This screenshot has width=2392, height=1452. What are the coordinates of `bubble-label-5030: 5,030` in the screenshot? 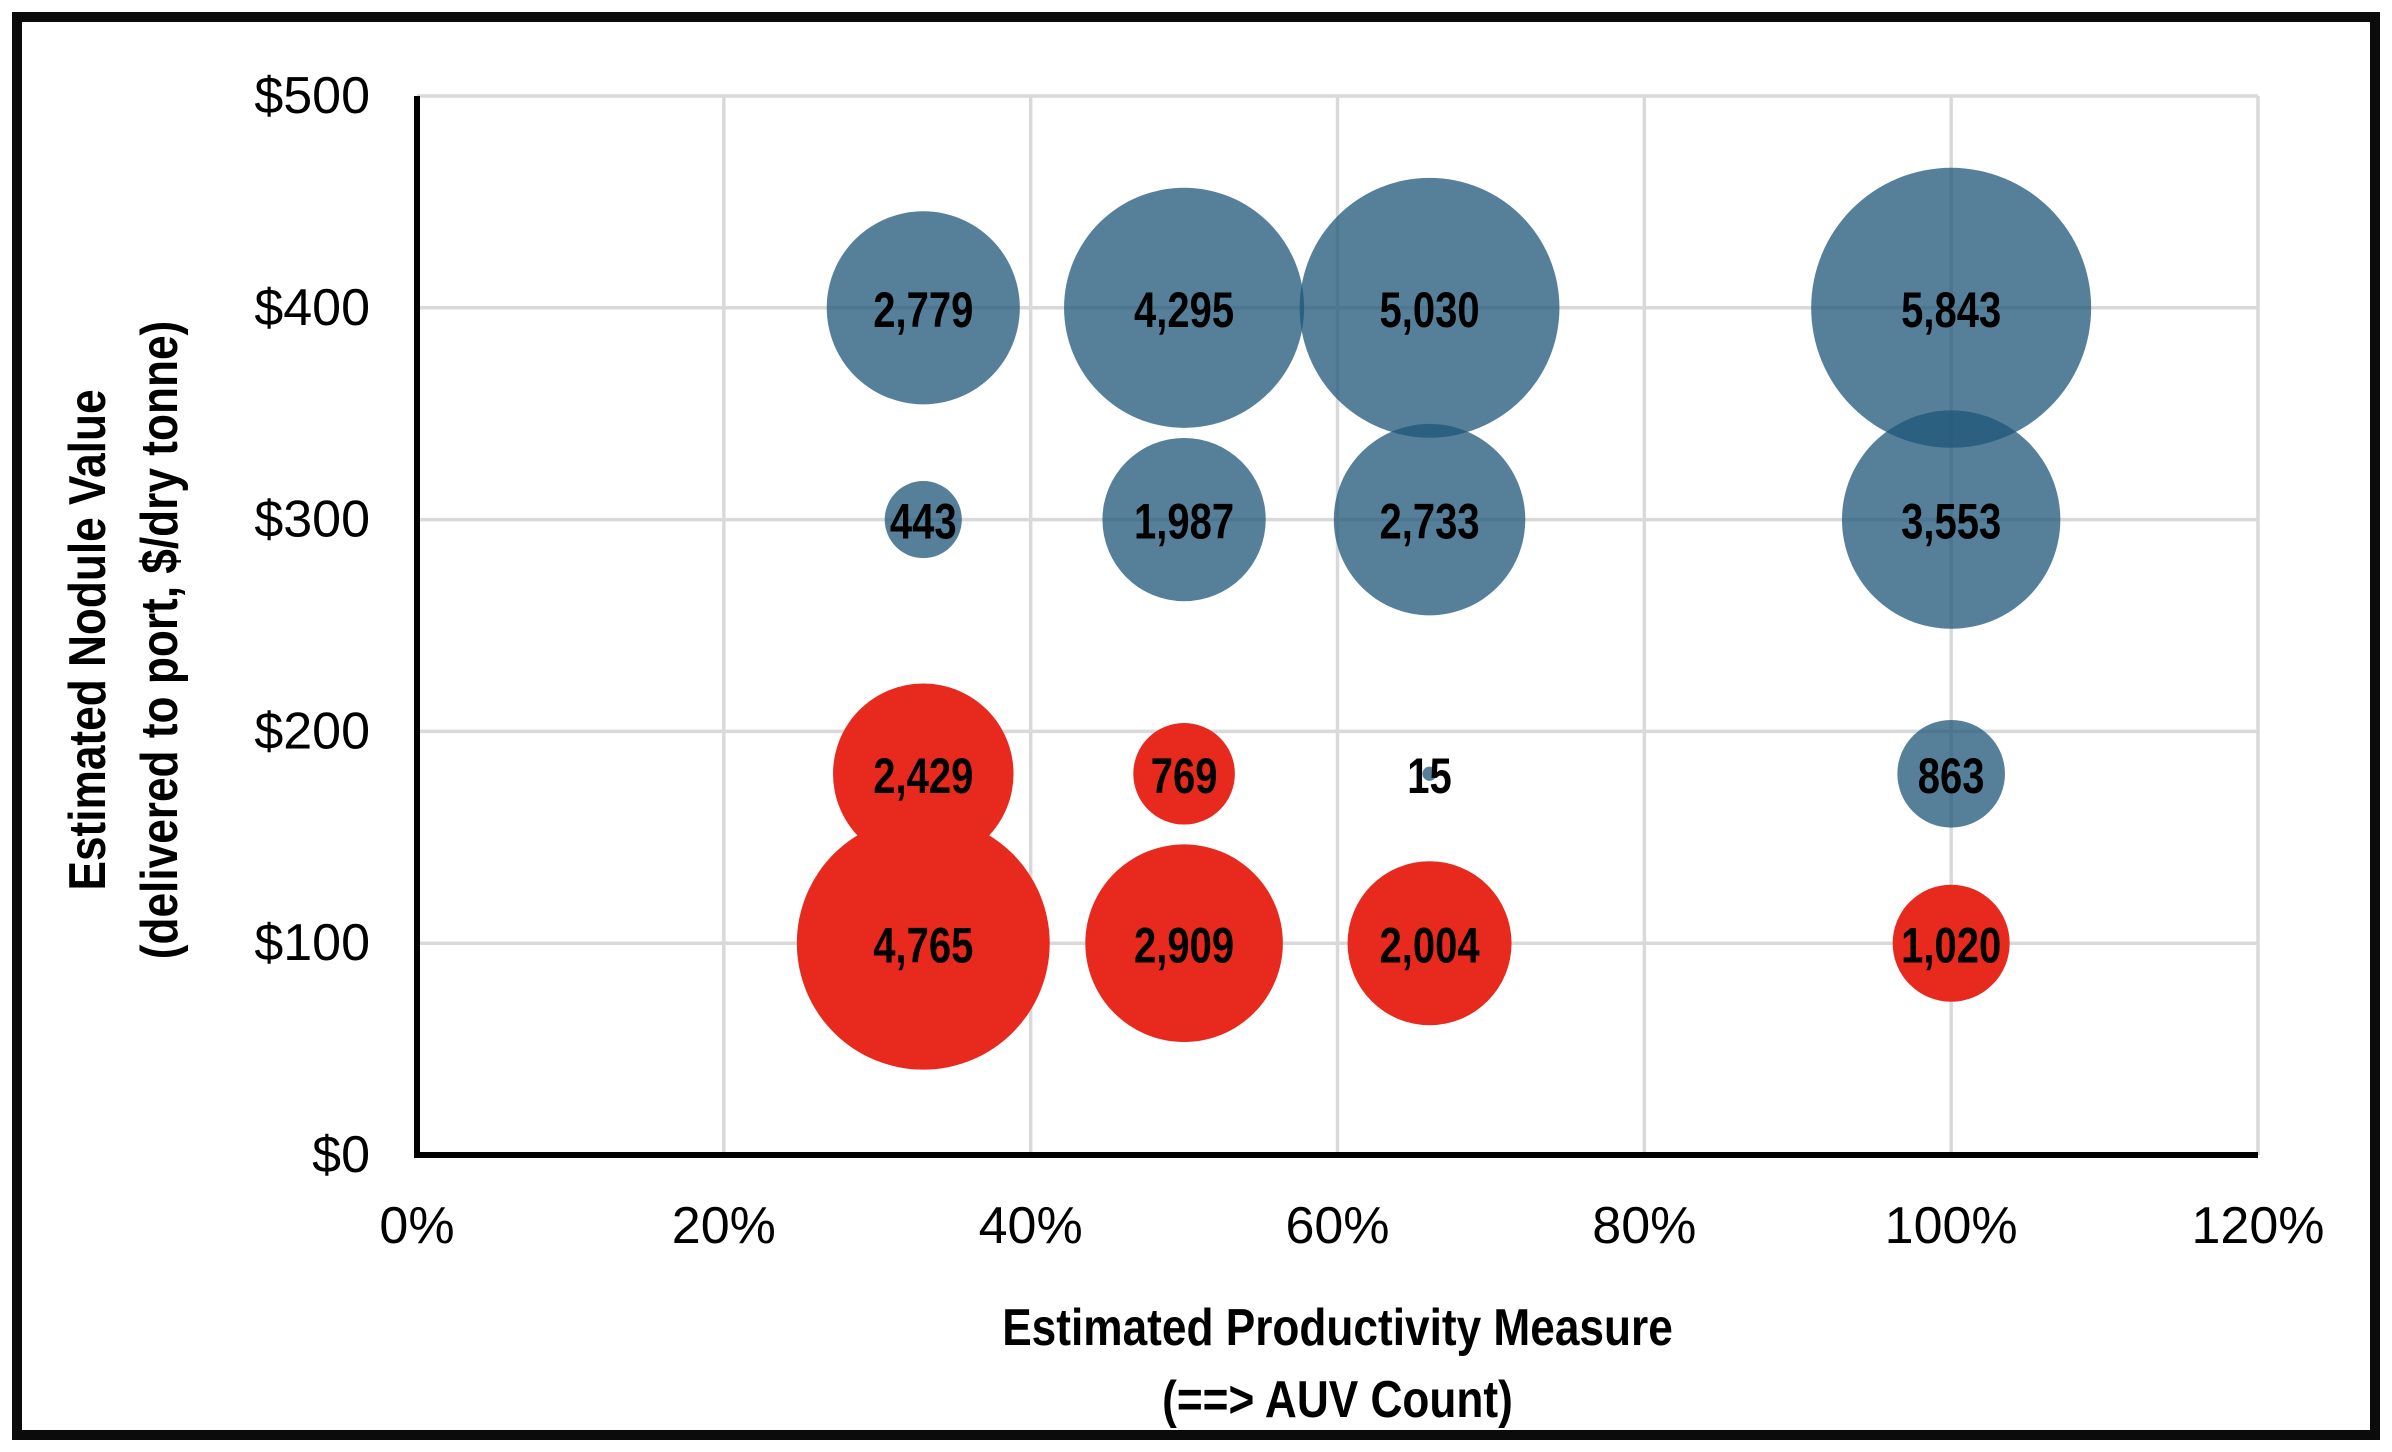 It's located at (1430, 310).